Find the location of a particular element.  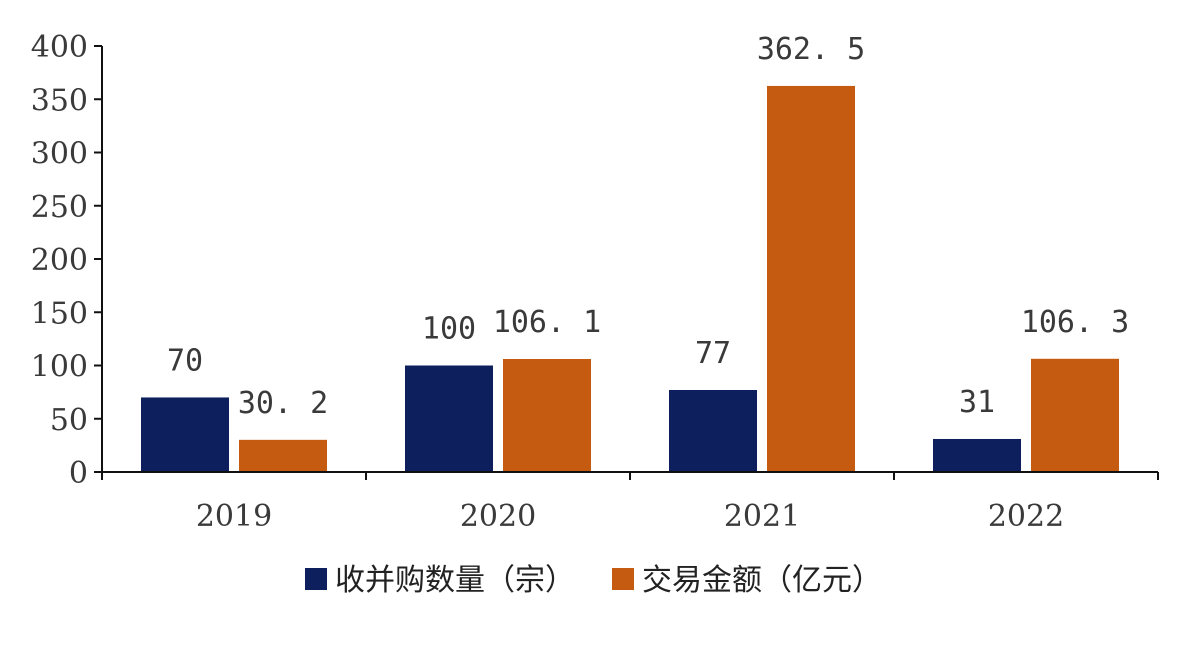

y-tick-label: 300 is located at coordinates (59, 154).